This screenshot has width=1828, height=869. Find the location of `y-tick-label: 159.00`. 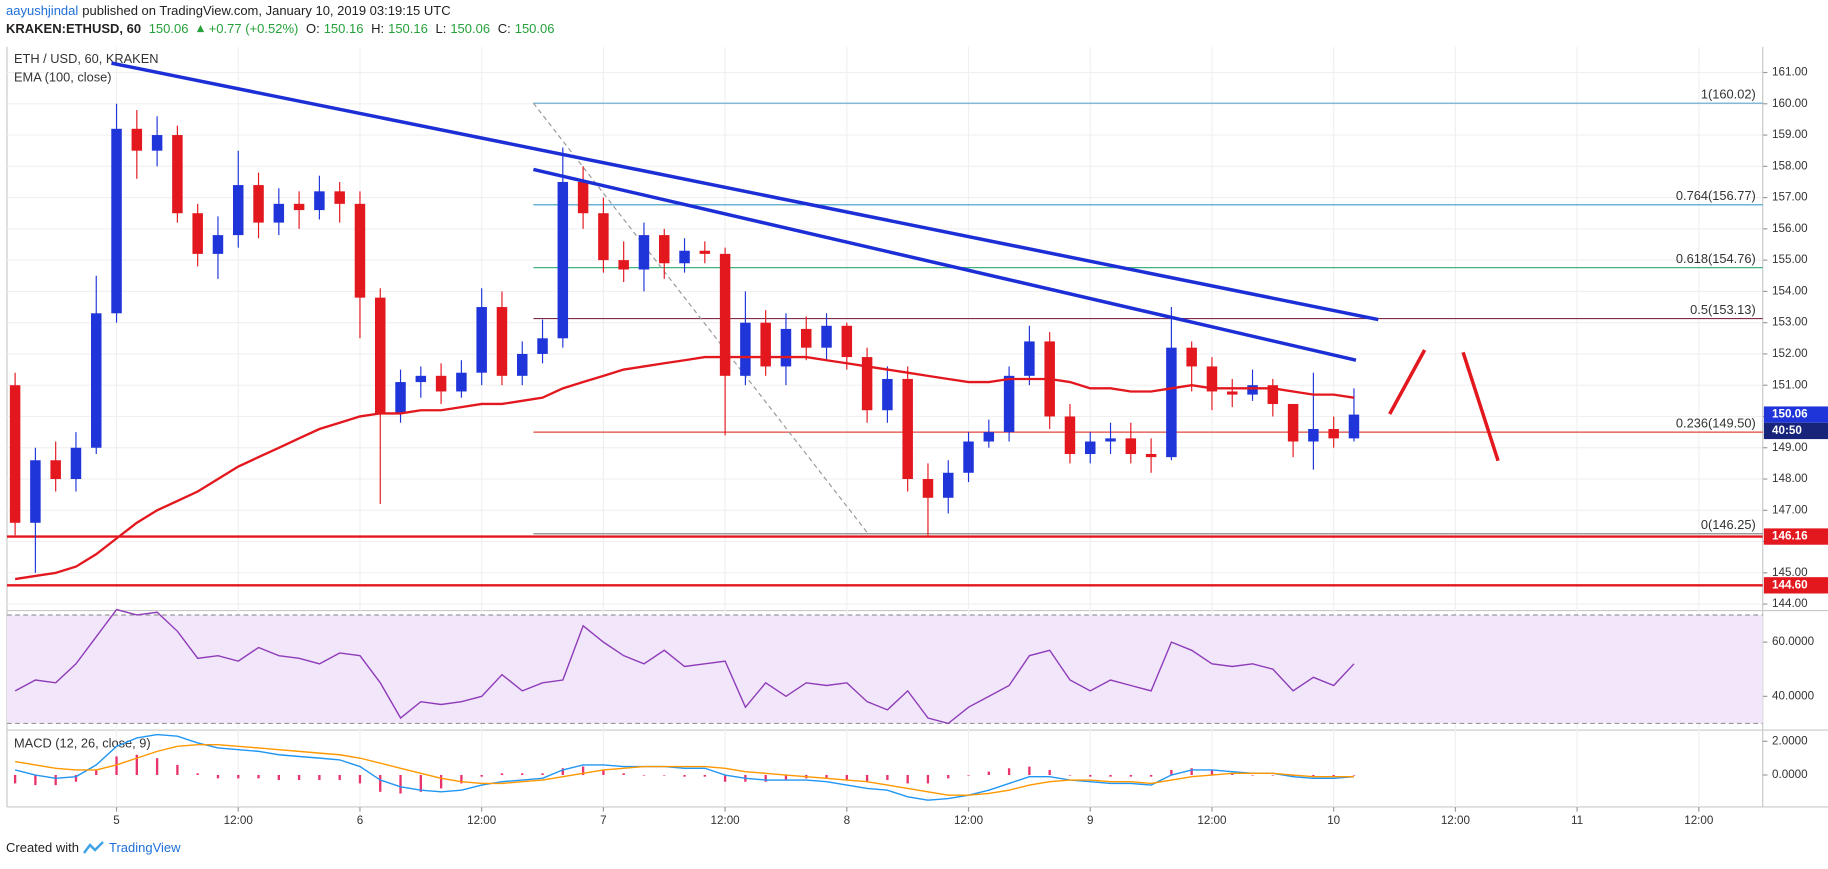

y-tick-label: 159.00 is located at coordinates (1790, 134).